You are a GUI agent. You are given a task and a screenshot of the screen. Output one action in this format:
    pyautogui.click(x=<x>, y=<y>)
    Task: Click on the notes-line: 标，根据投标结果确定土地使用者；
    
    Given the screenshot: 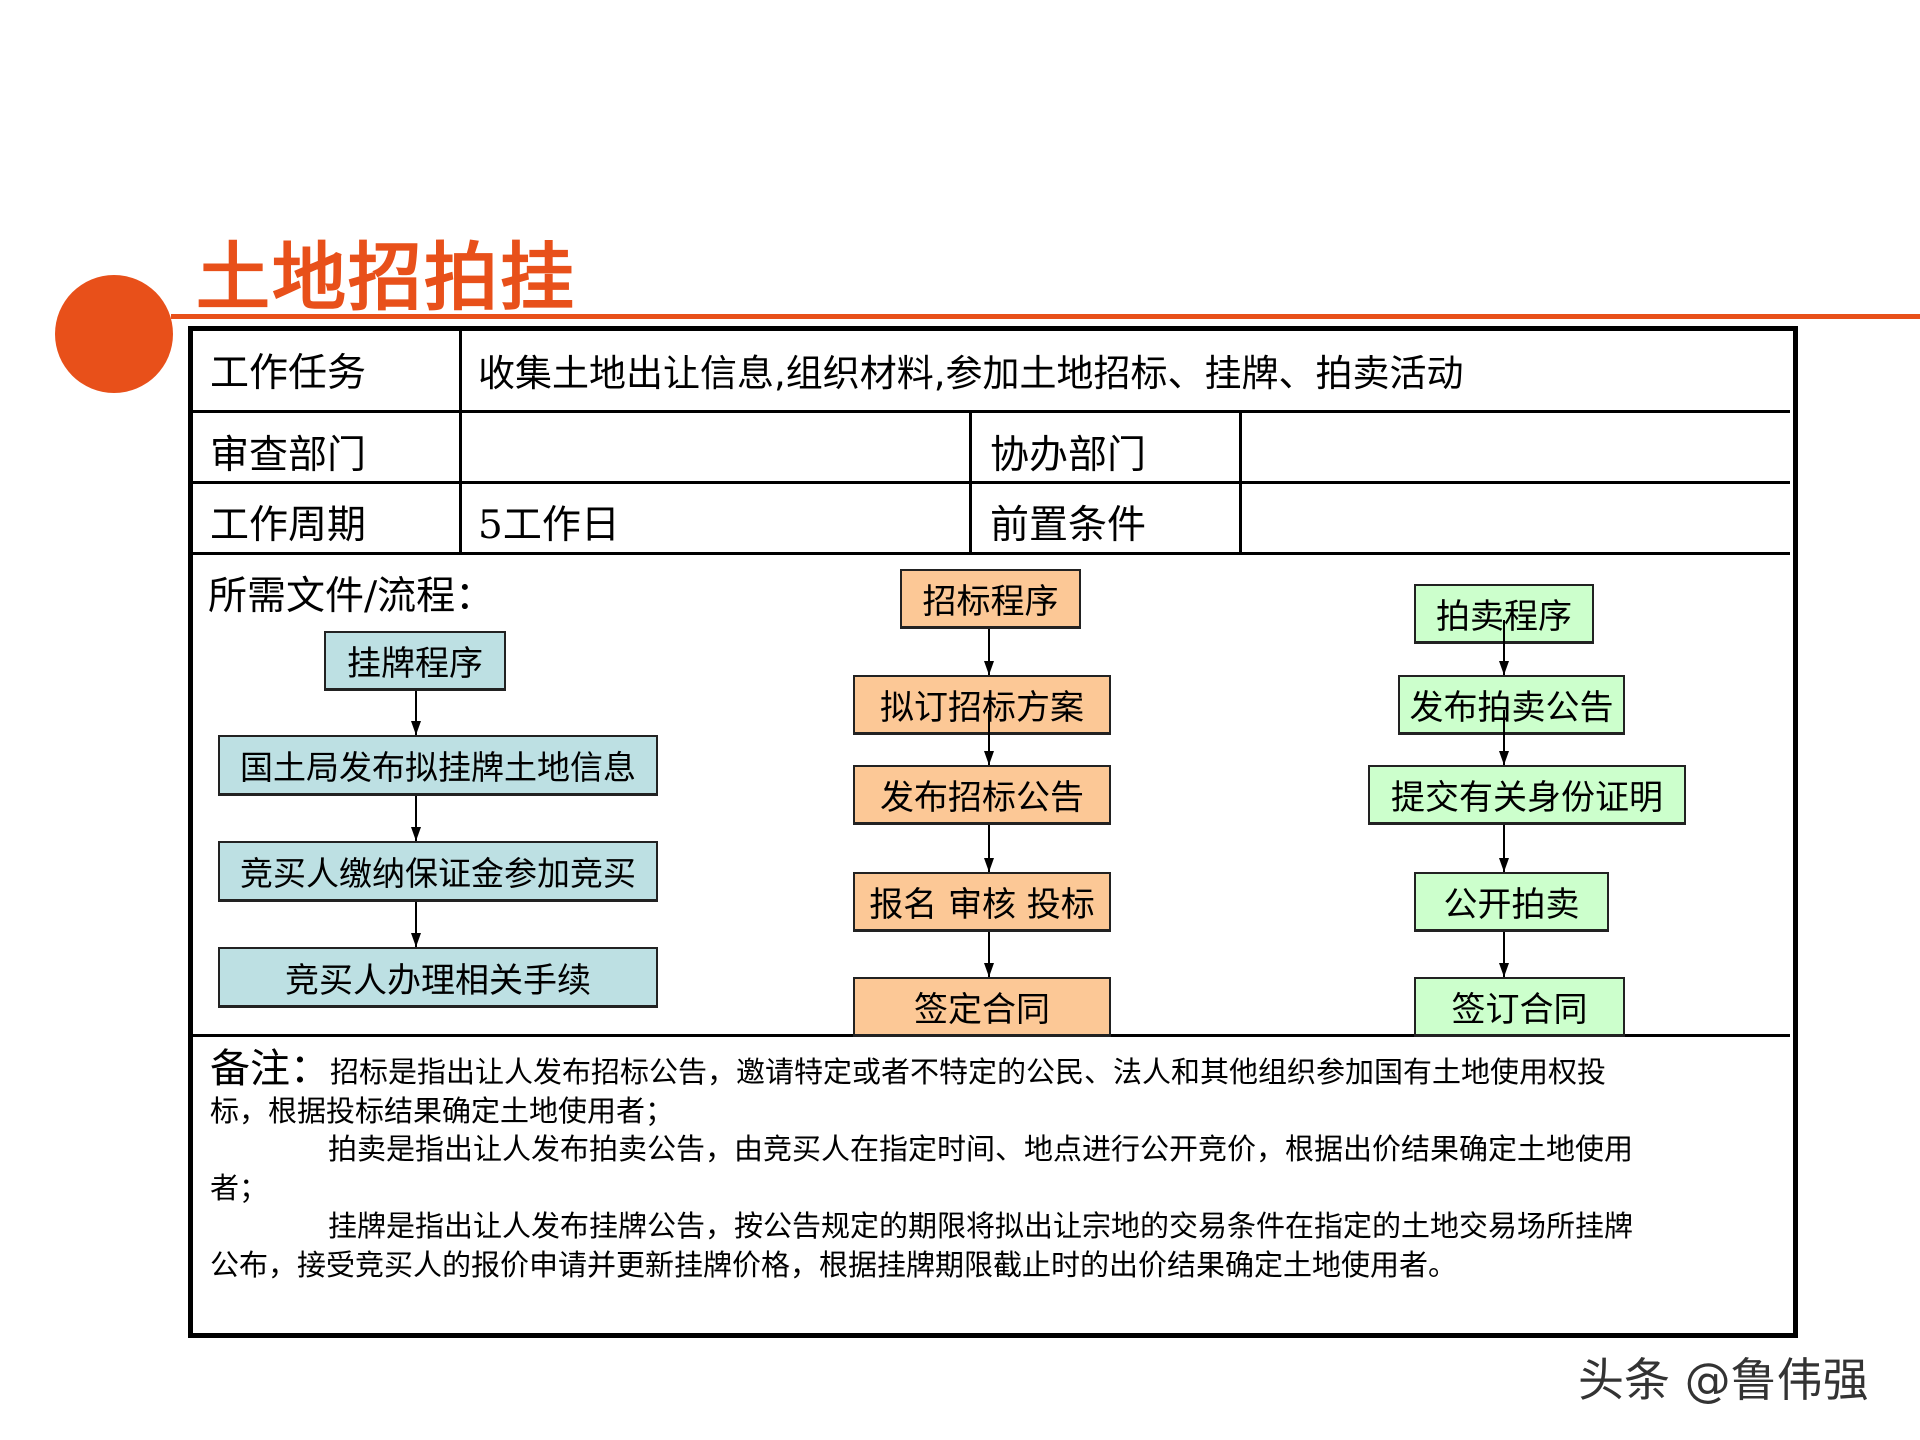 What is the action you would take?
    pyautogui.click(x=442, y=1110)
    